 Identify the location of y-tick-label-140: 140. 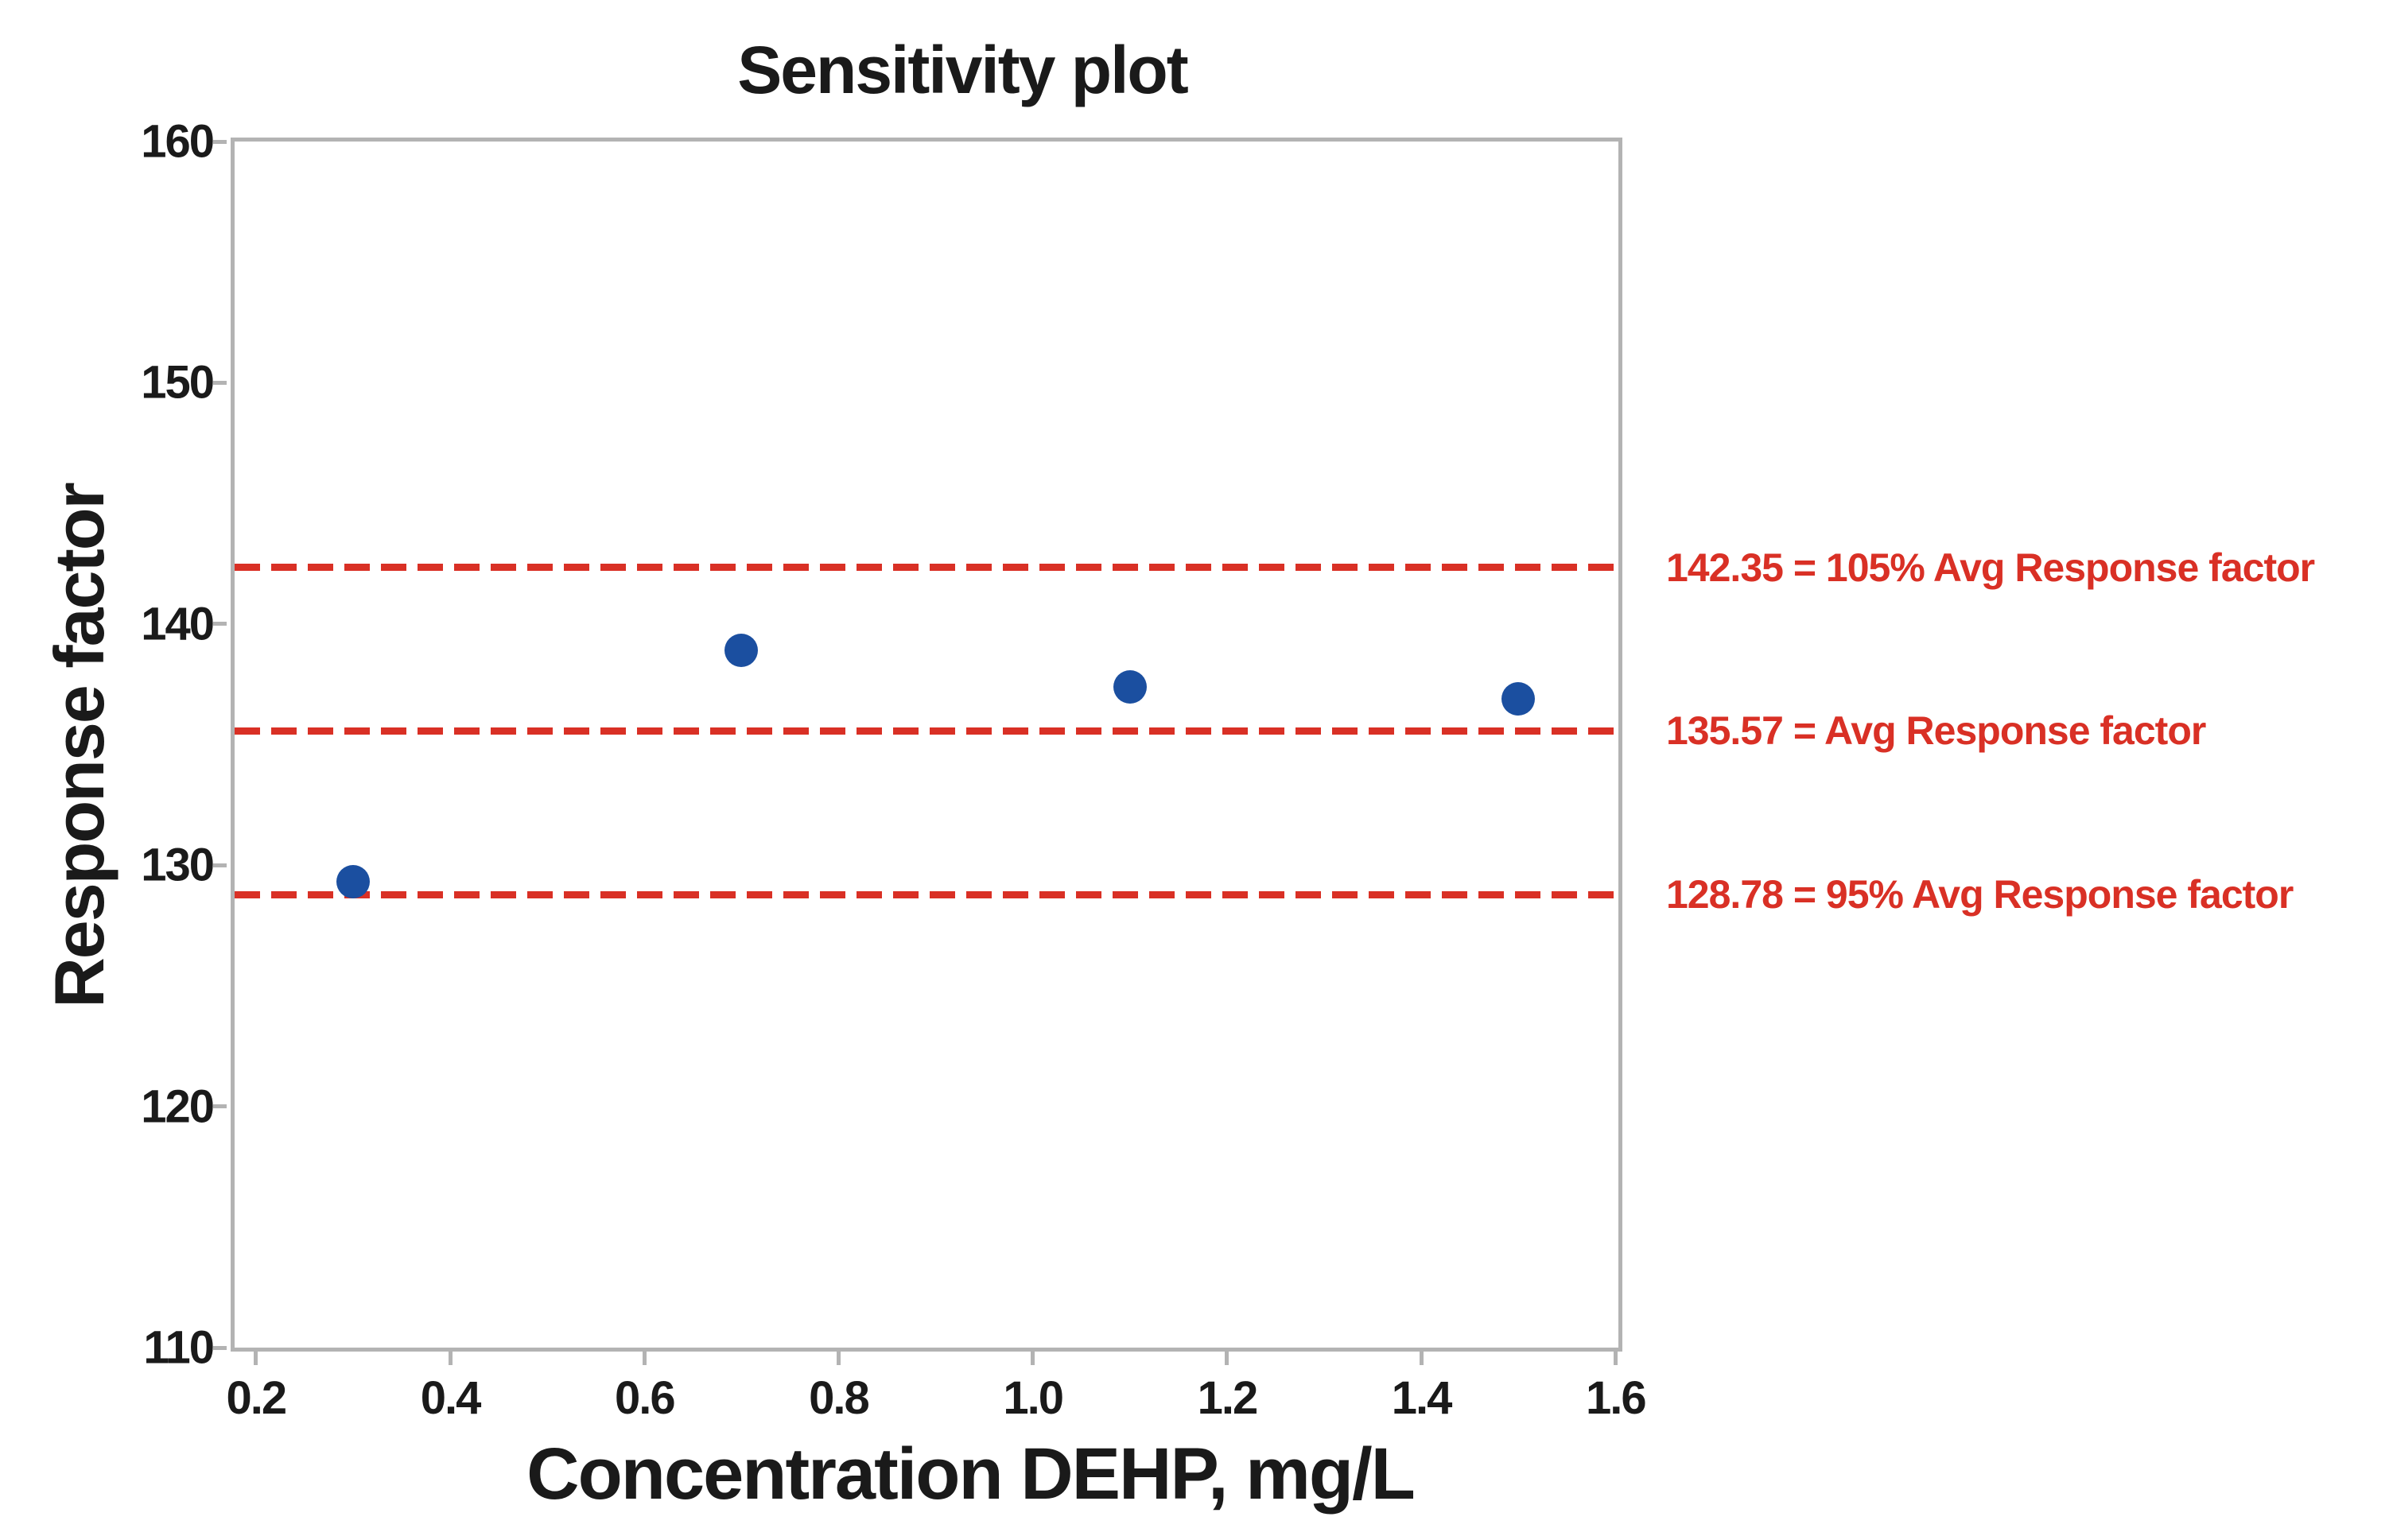
(178, 624).